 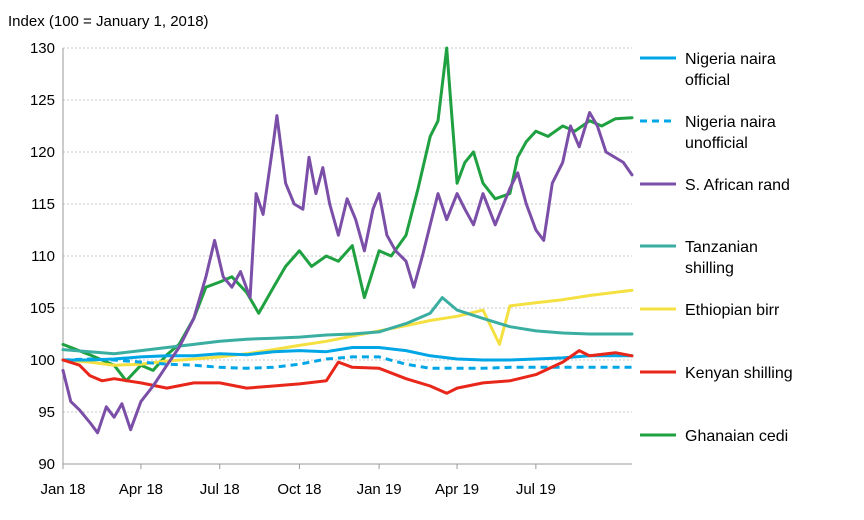 I want to click on legend-label: Nigeria naira official, so click(x=730, y=70).